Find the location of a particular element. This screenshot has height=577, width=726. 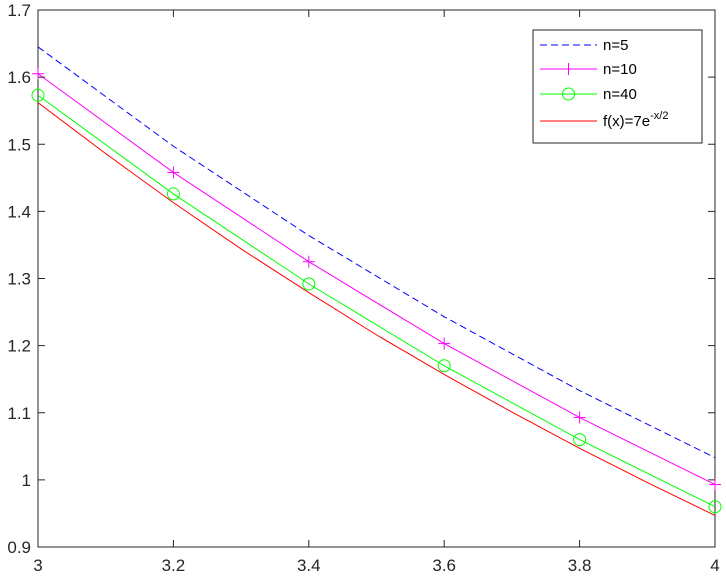

x-tick-label: 3.4 is located at coordinates (309, 565).